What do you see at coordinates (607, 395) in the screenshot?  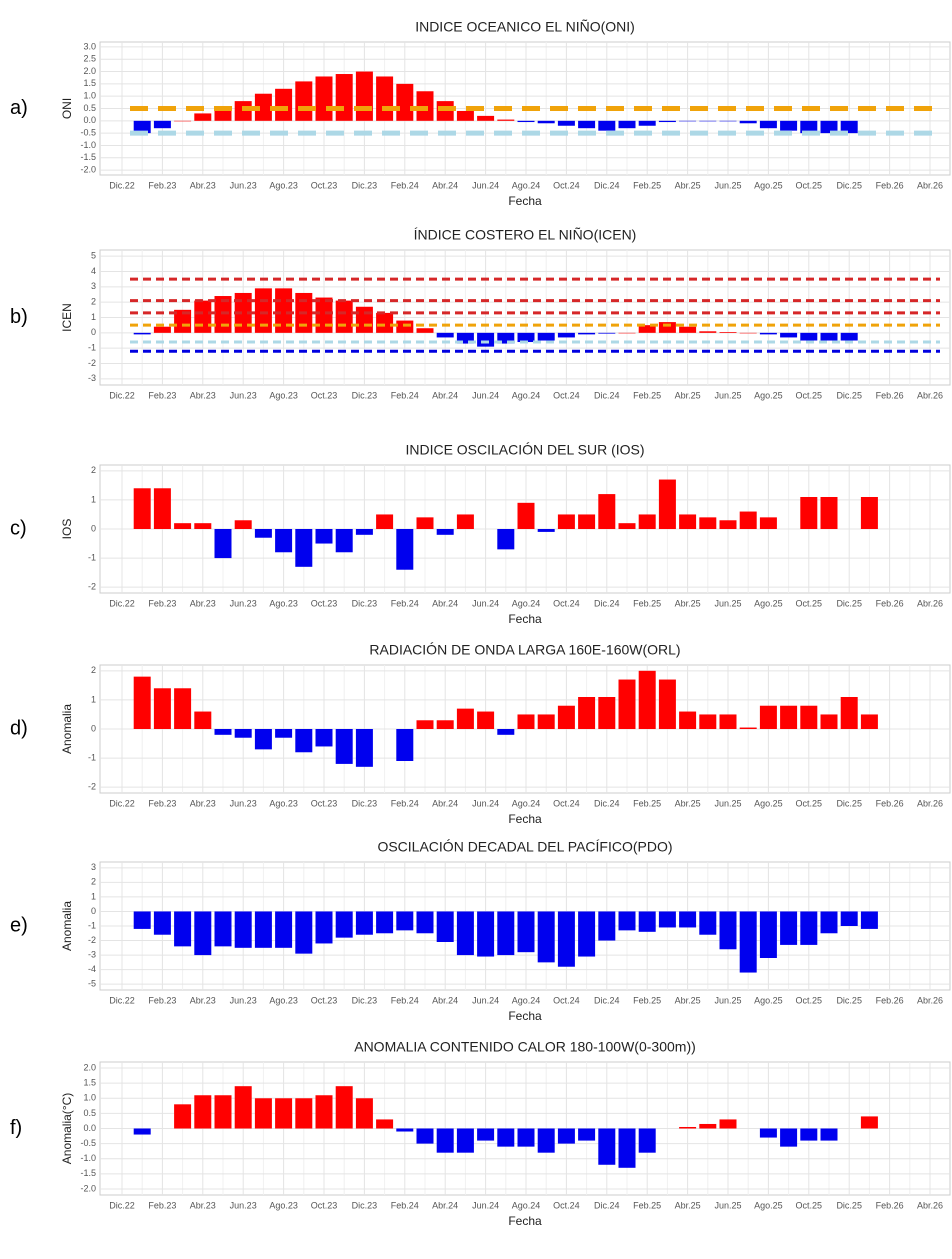 I see `x-tick-label: Dic.24` at bounding box center [607, 395].